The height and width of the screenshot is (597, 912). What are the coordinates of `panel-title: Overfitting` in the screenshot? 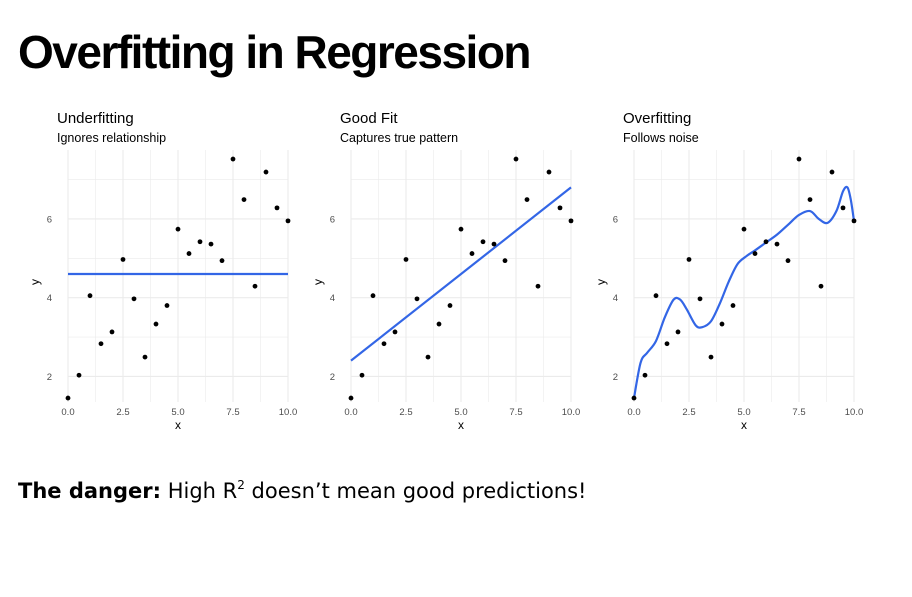 It's located at (657, 118).